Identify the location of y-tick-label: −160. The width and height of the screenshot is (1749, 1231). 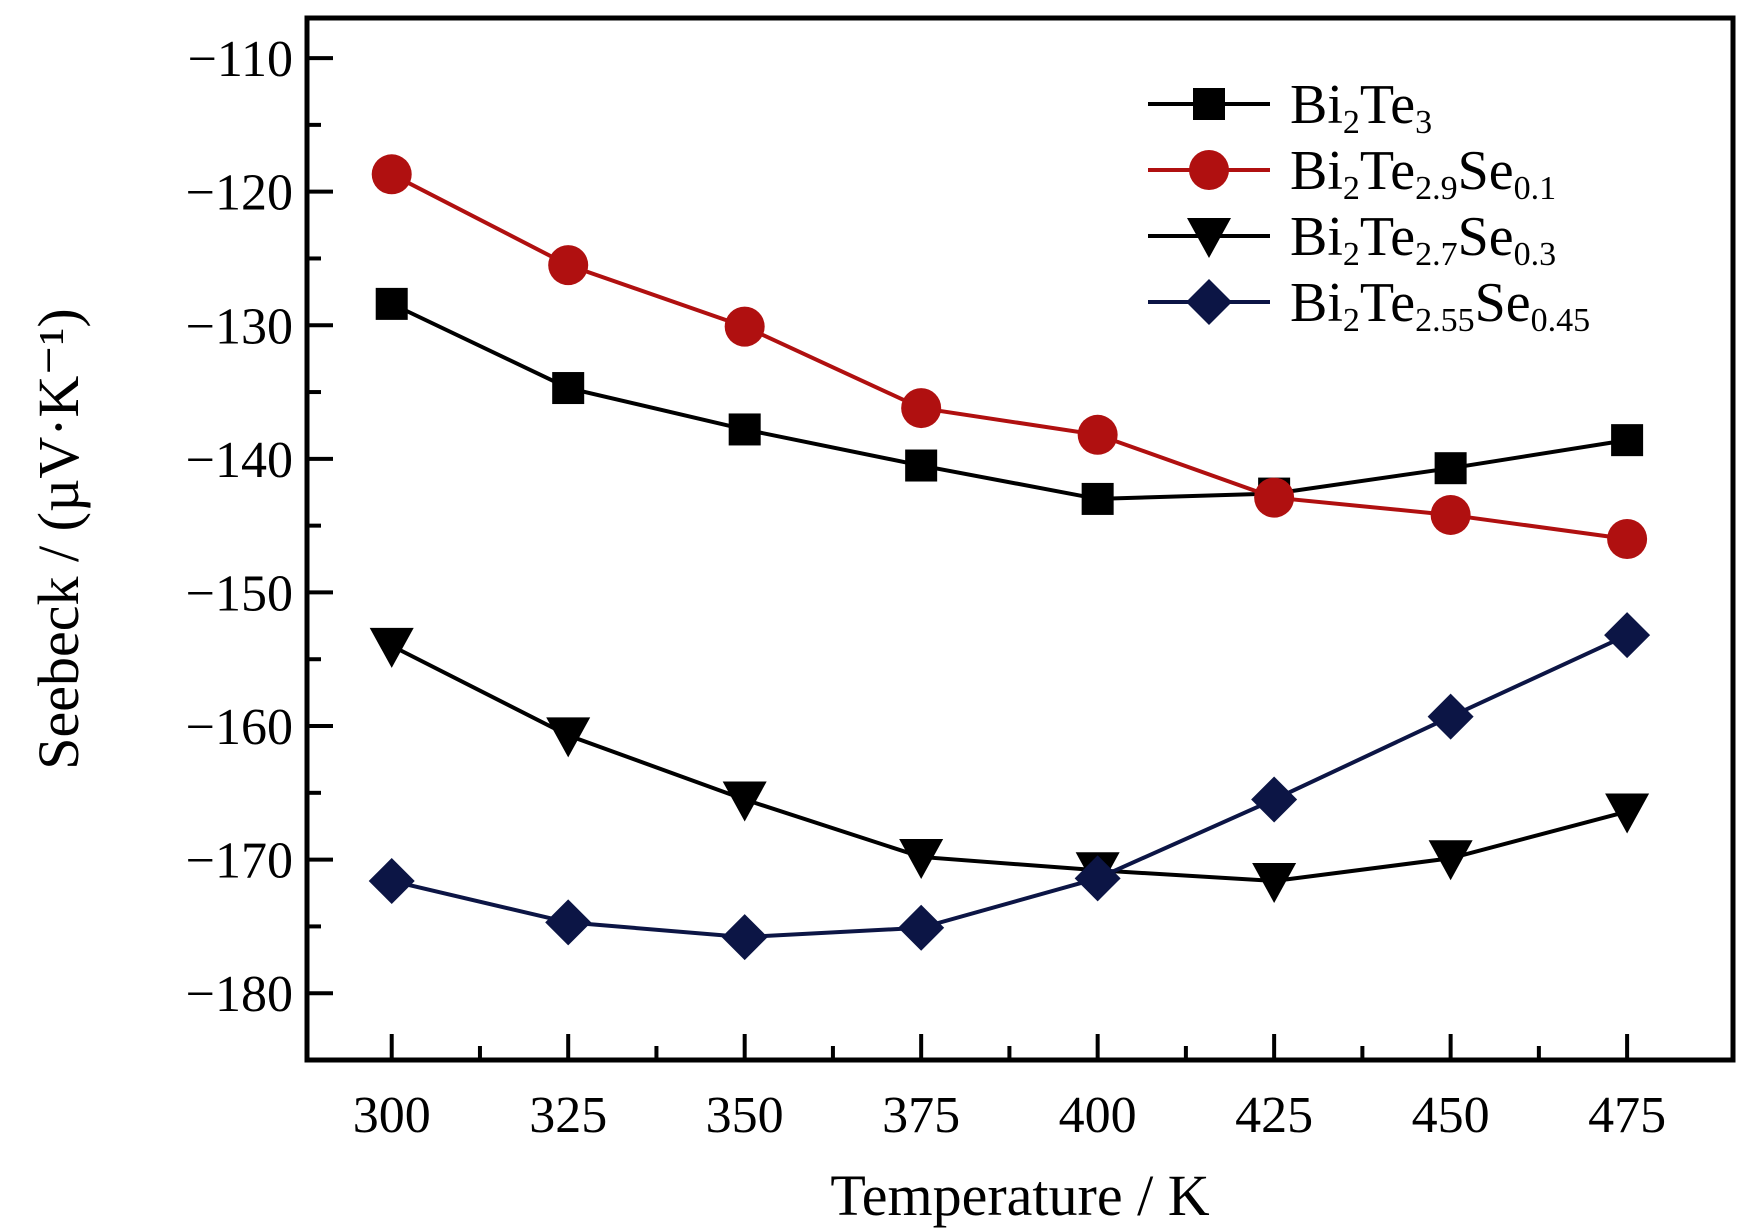
(239, 727).